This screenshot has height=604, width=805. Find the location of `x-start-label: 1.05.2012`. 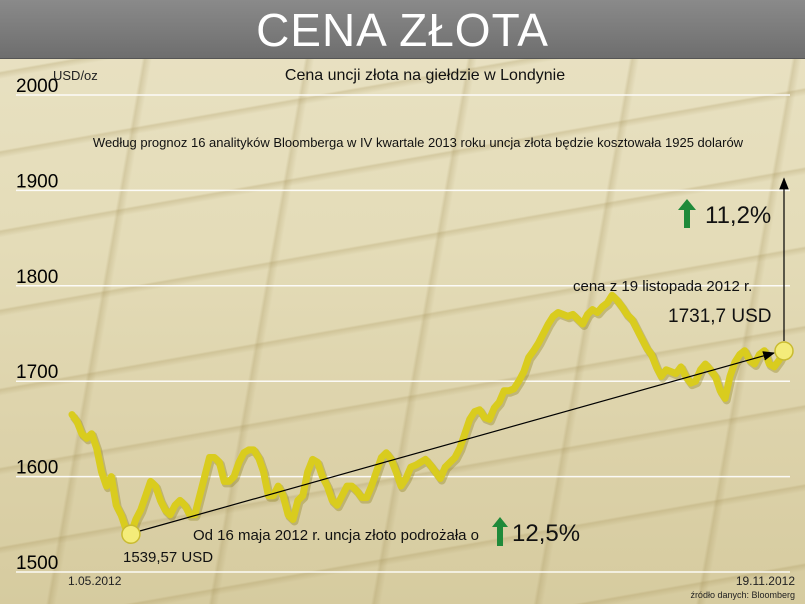

x-start-label: 1.05.2012 is located at coordinates (95, 581).